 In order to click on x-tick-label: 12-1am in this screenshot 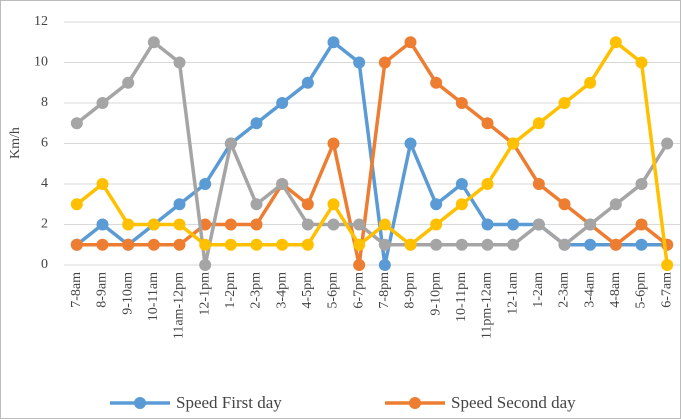, I will do `click(512, 293)`.